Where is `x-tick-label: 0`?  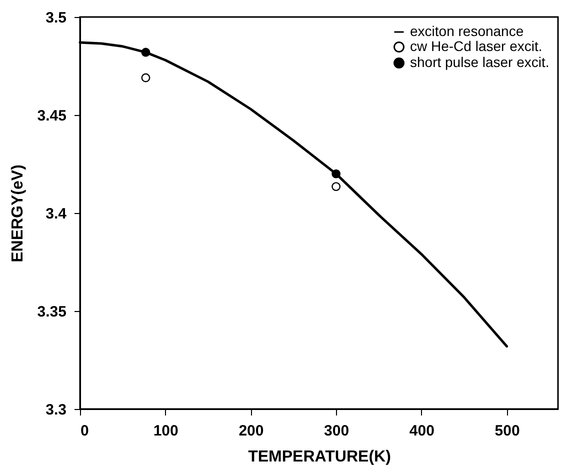 x-tick-label: 0 is located at coordinates (84, 431).